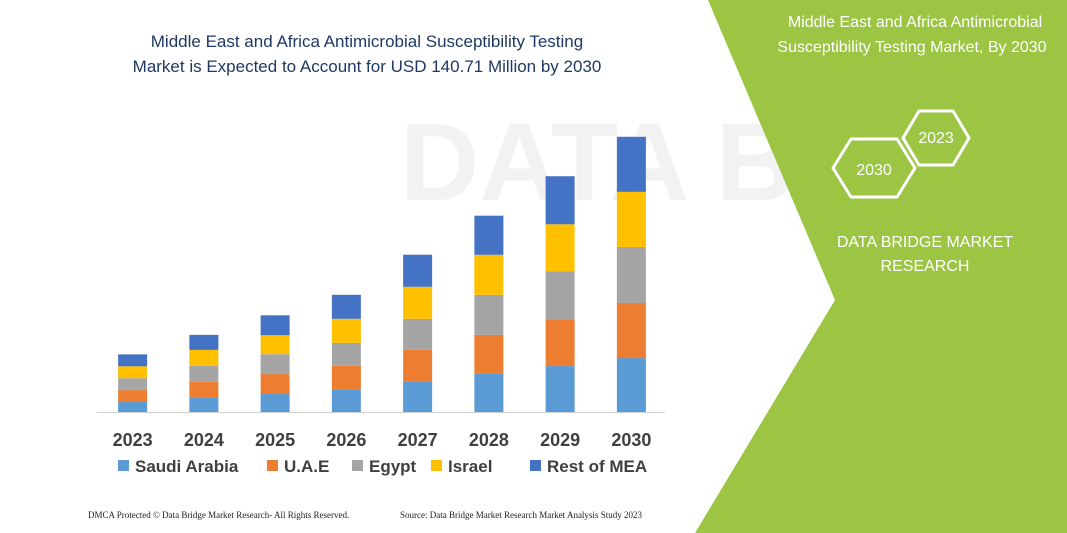  What do you see at coordinates (631, 440) in the screenshot?
I see `x-tick-label: 2030` at bounding box center [631, 440].